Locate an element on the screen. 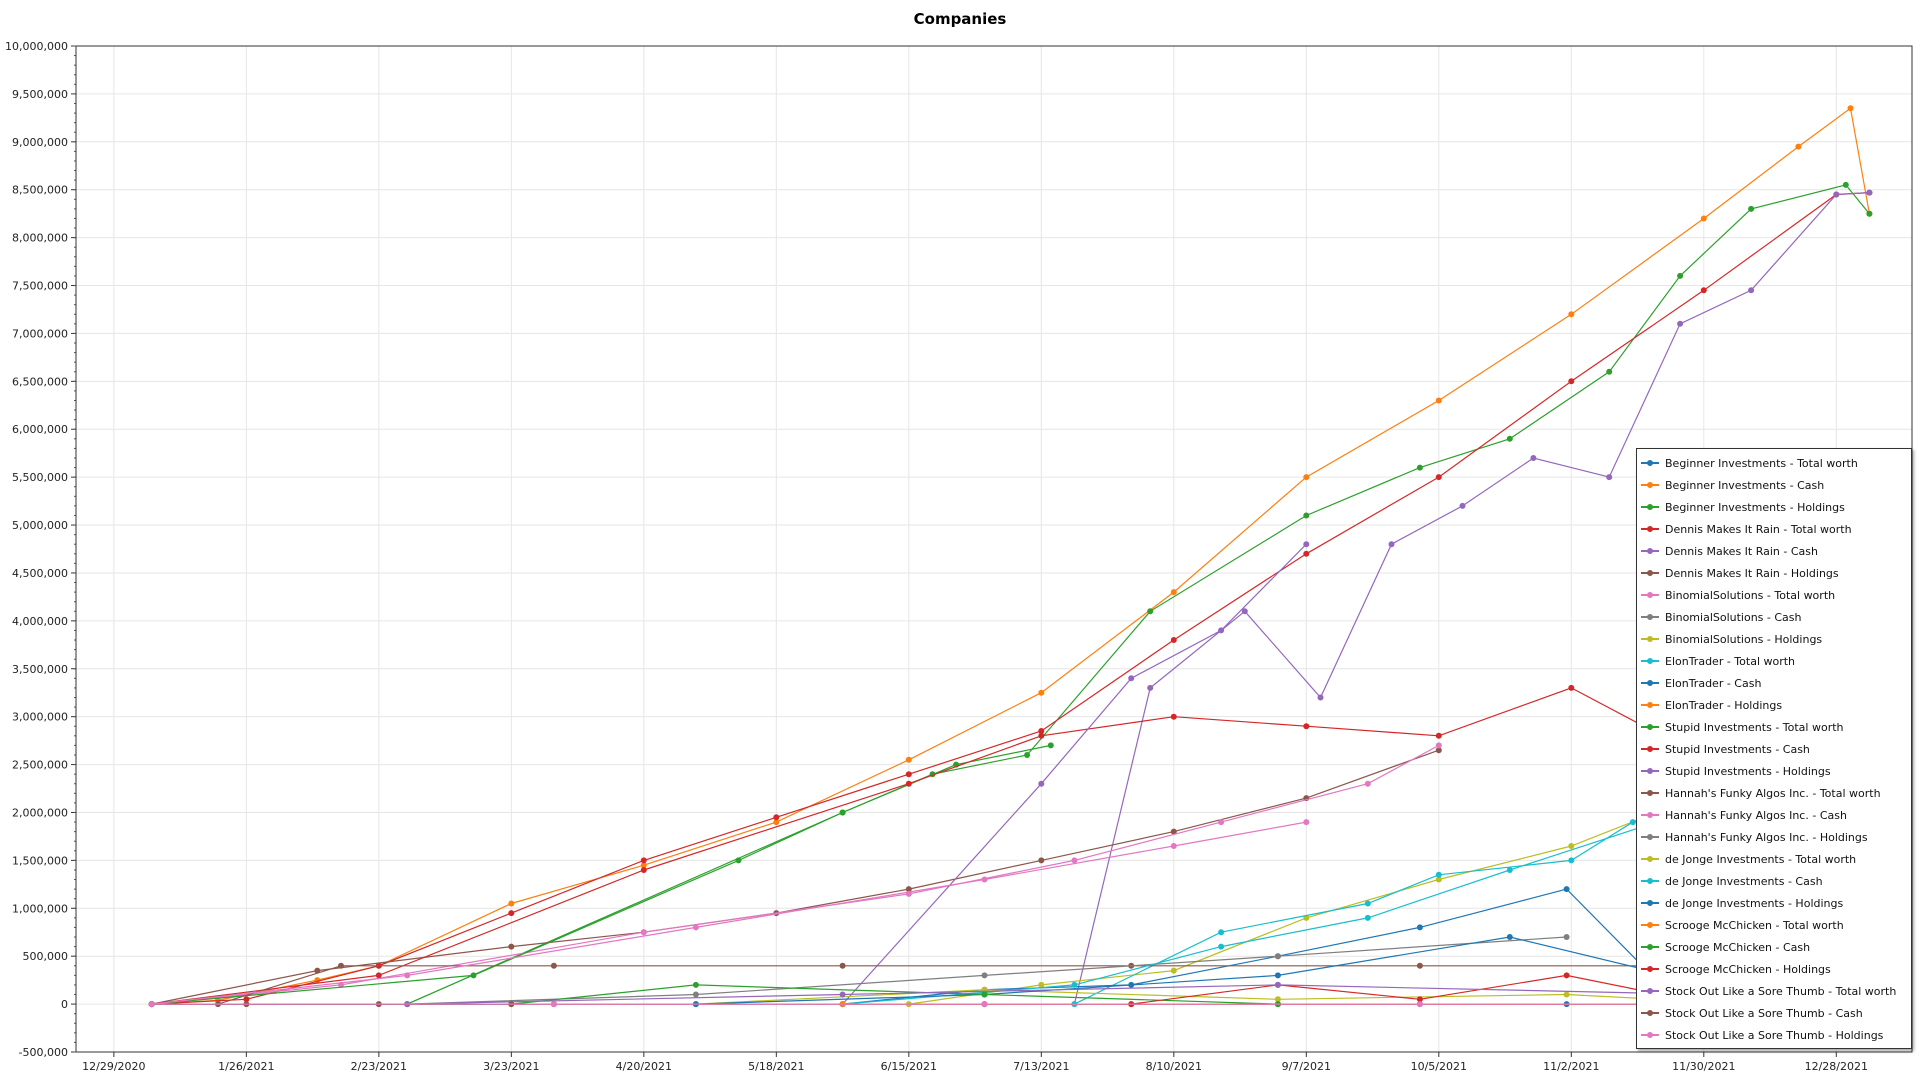  x-tick-label: 5/18/2021 is located at coordinates (776, 1066).